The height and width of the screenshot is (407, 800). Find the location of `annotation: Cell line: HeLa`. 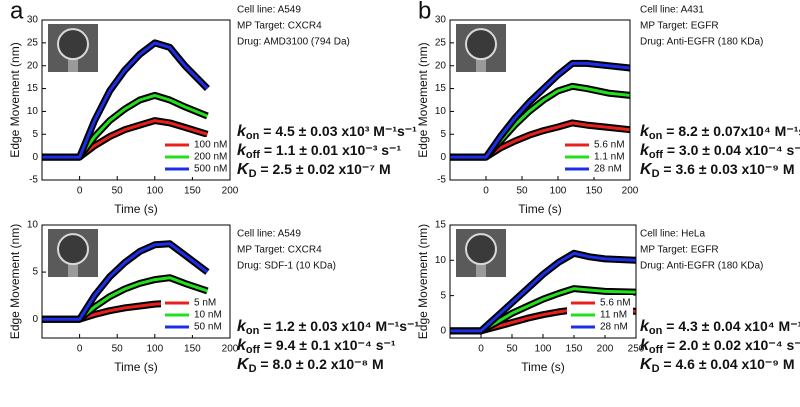

annotation: Cell line: HeLa is located at coordinates (672, 234).